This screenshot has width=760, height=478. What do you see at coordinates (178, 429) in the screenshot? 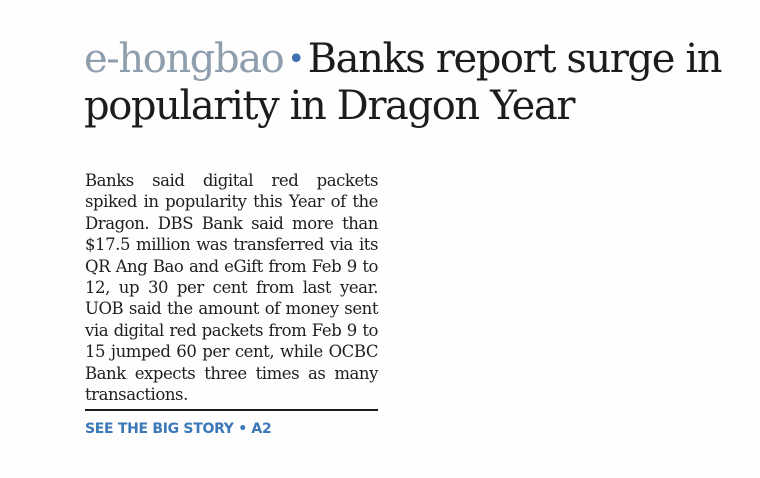
I see `see-big-story-link: SEE THE BIG STORY • A2` at bounding box center [178, 429].